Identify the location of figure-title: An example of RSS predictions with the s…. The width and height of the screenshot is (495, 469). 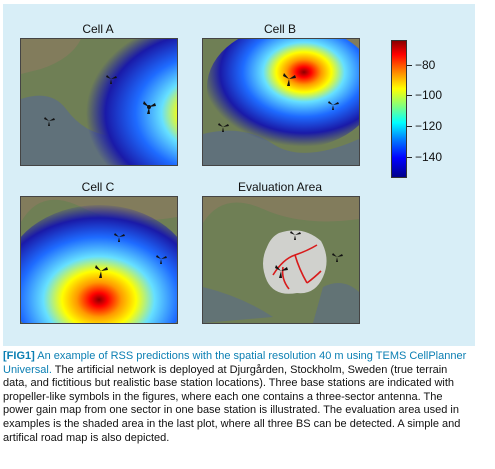
(235, 363).